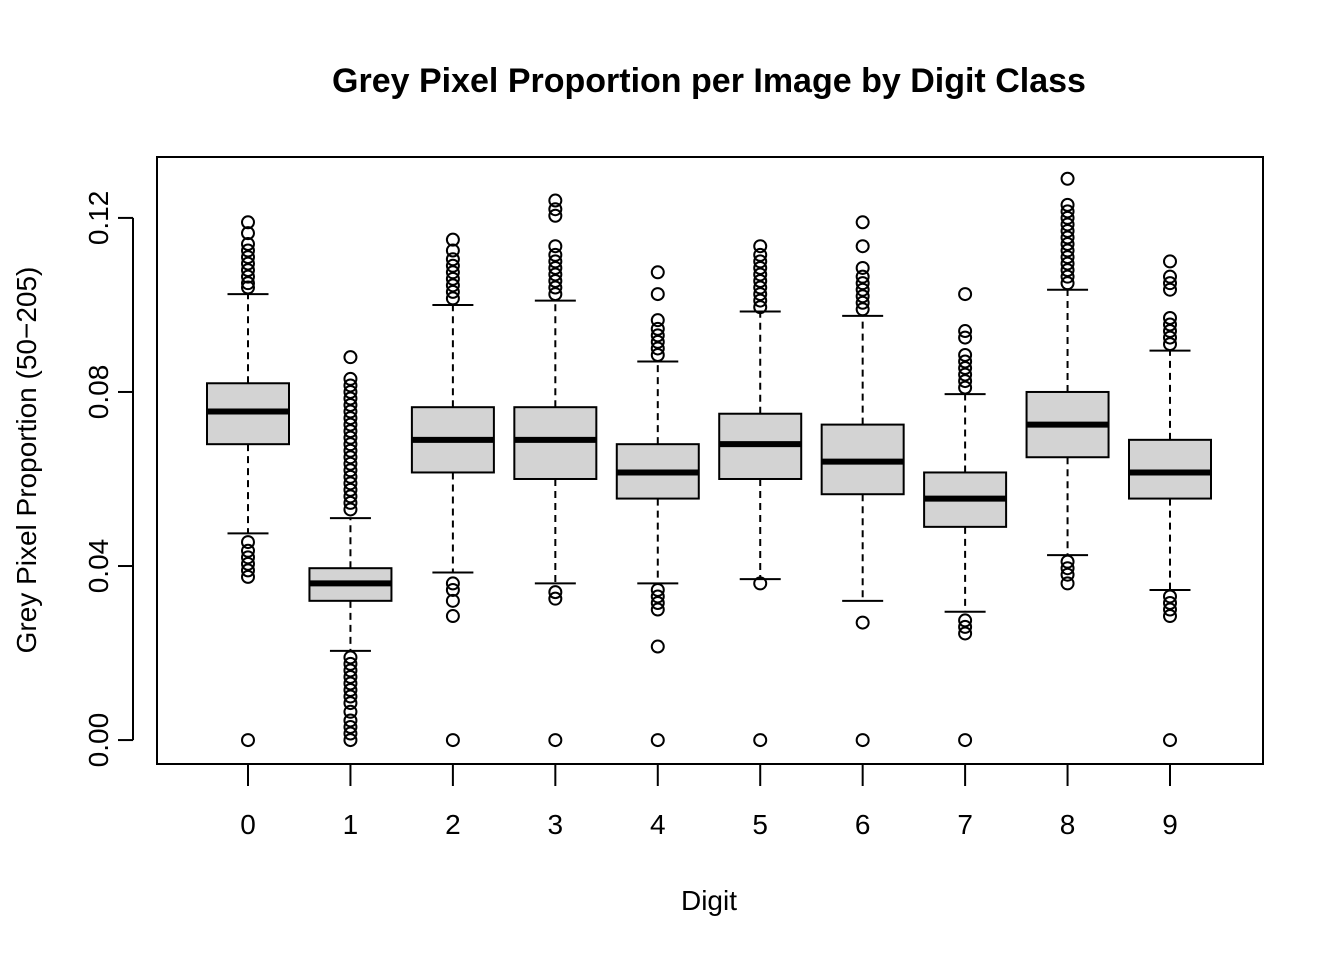 The width and height of the screenshot is (1344, 960). Describe the element at coordinates (248, 824) in the screenshot. I see `x-tick-label: 0` at that location.